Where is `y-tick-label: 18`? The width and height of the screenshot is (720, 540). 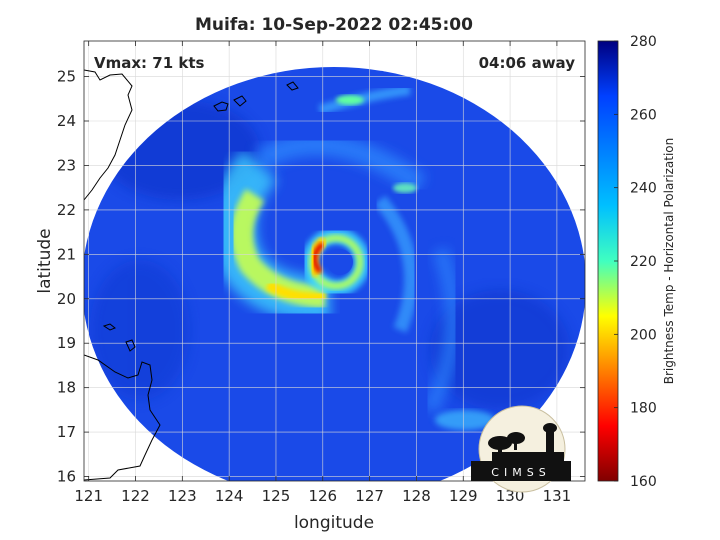 y-tick-label: 18 is located at coordinates (66, 388).